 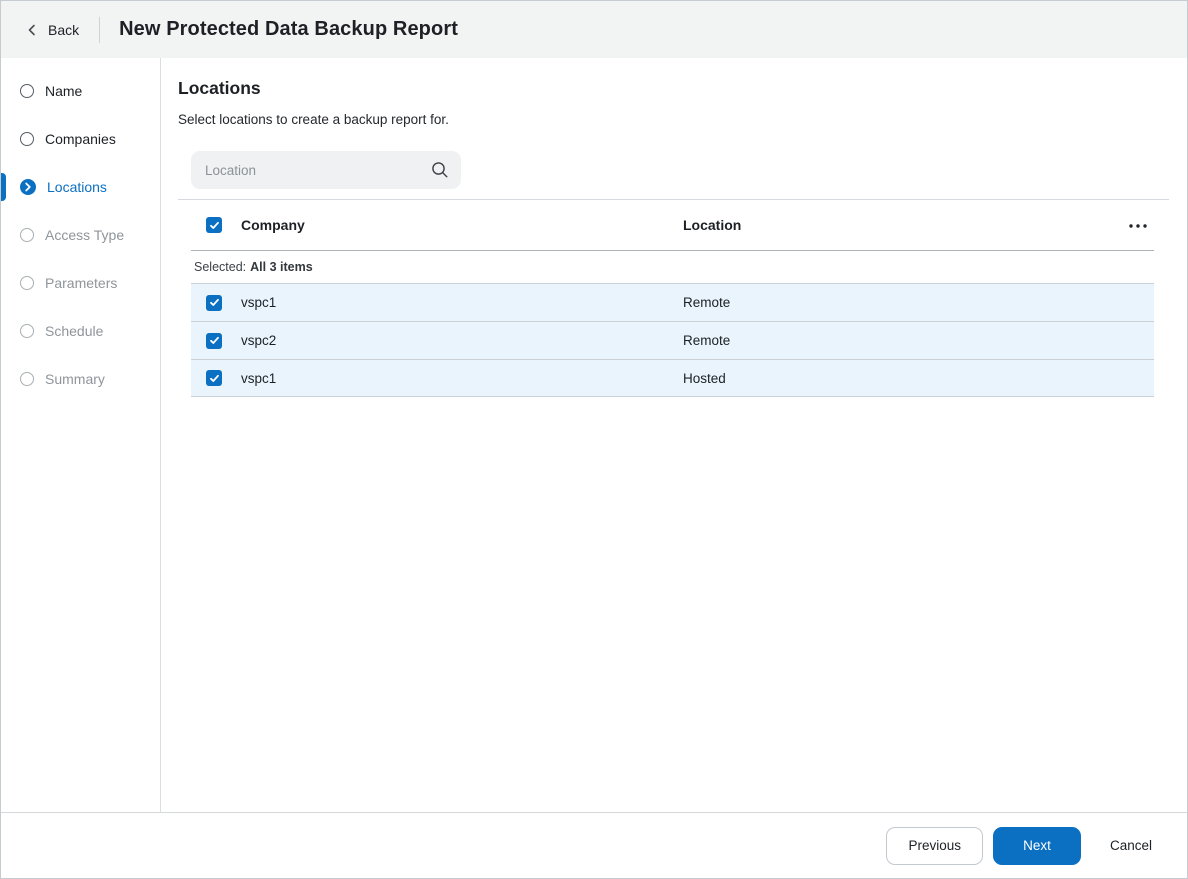 I want to click on sidebar-item-name: Name, so click(x=80, y=91).